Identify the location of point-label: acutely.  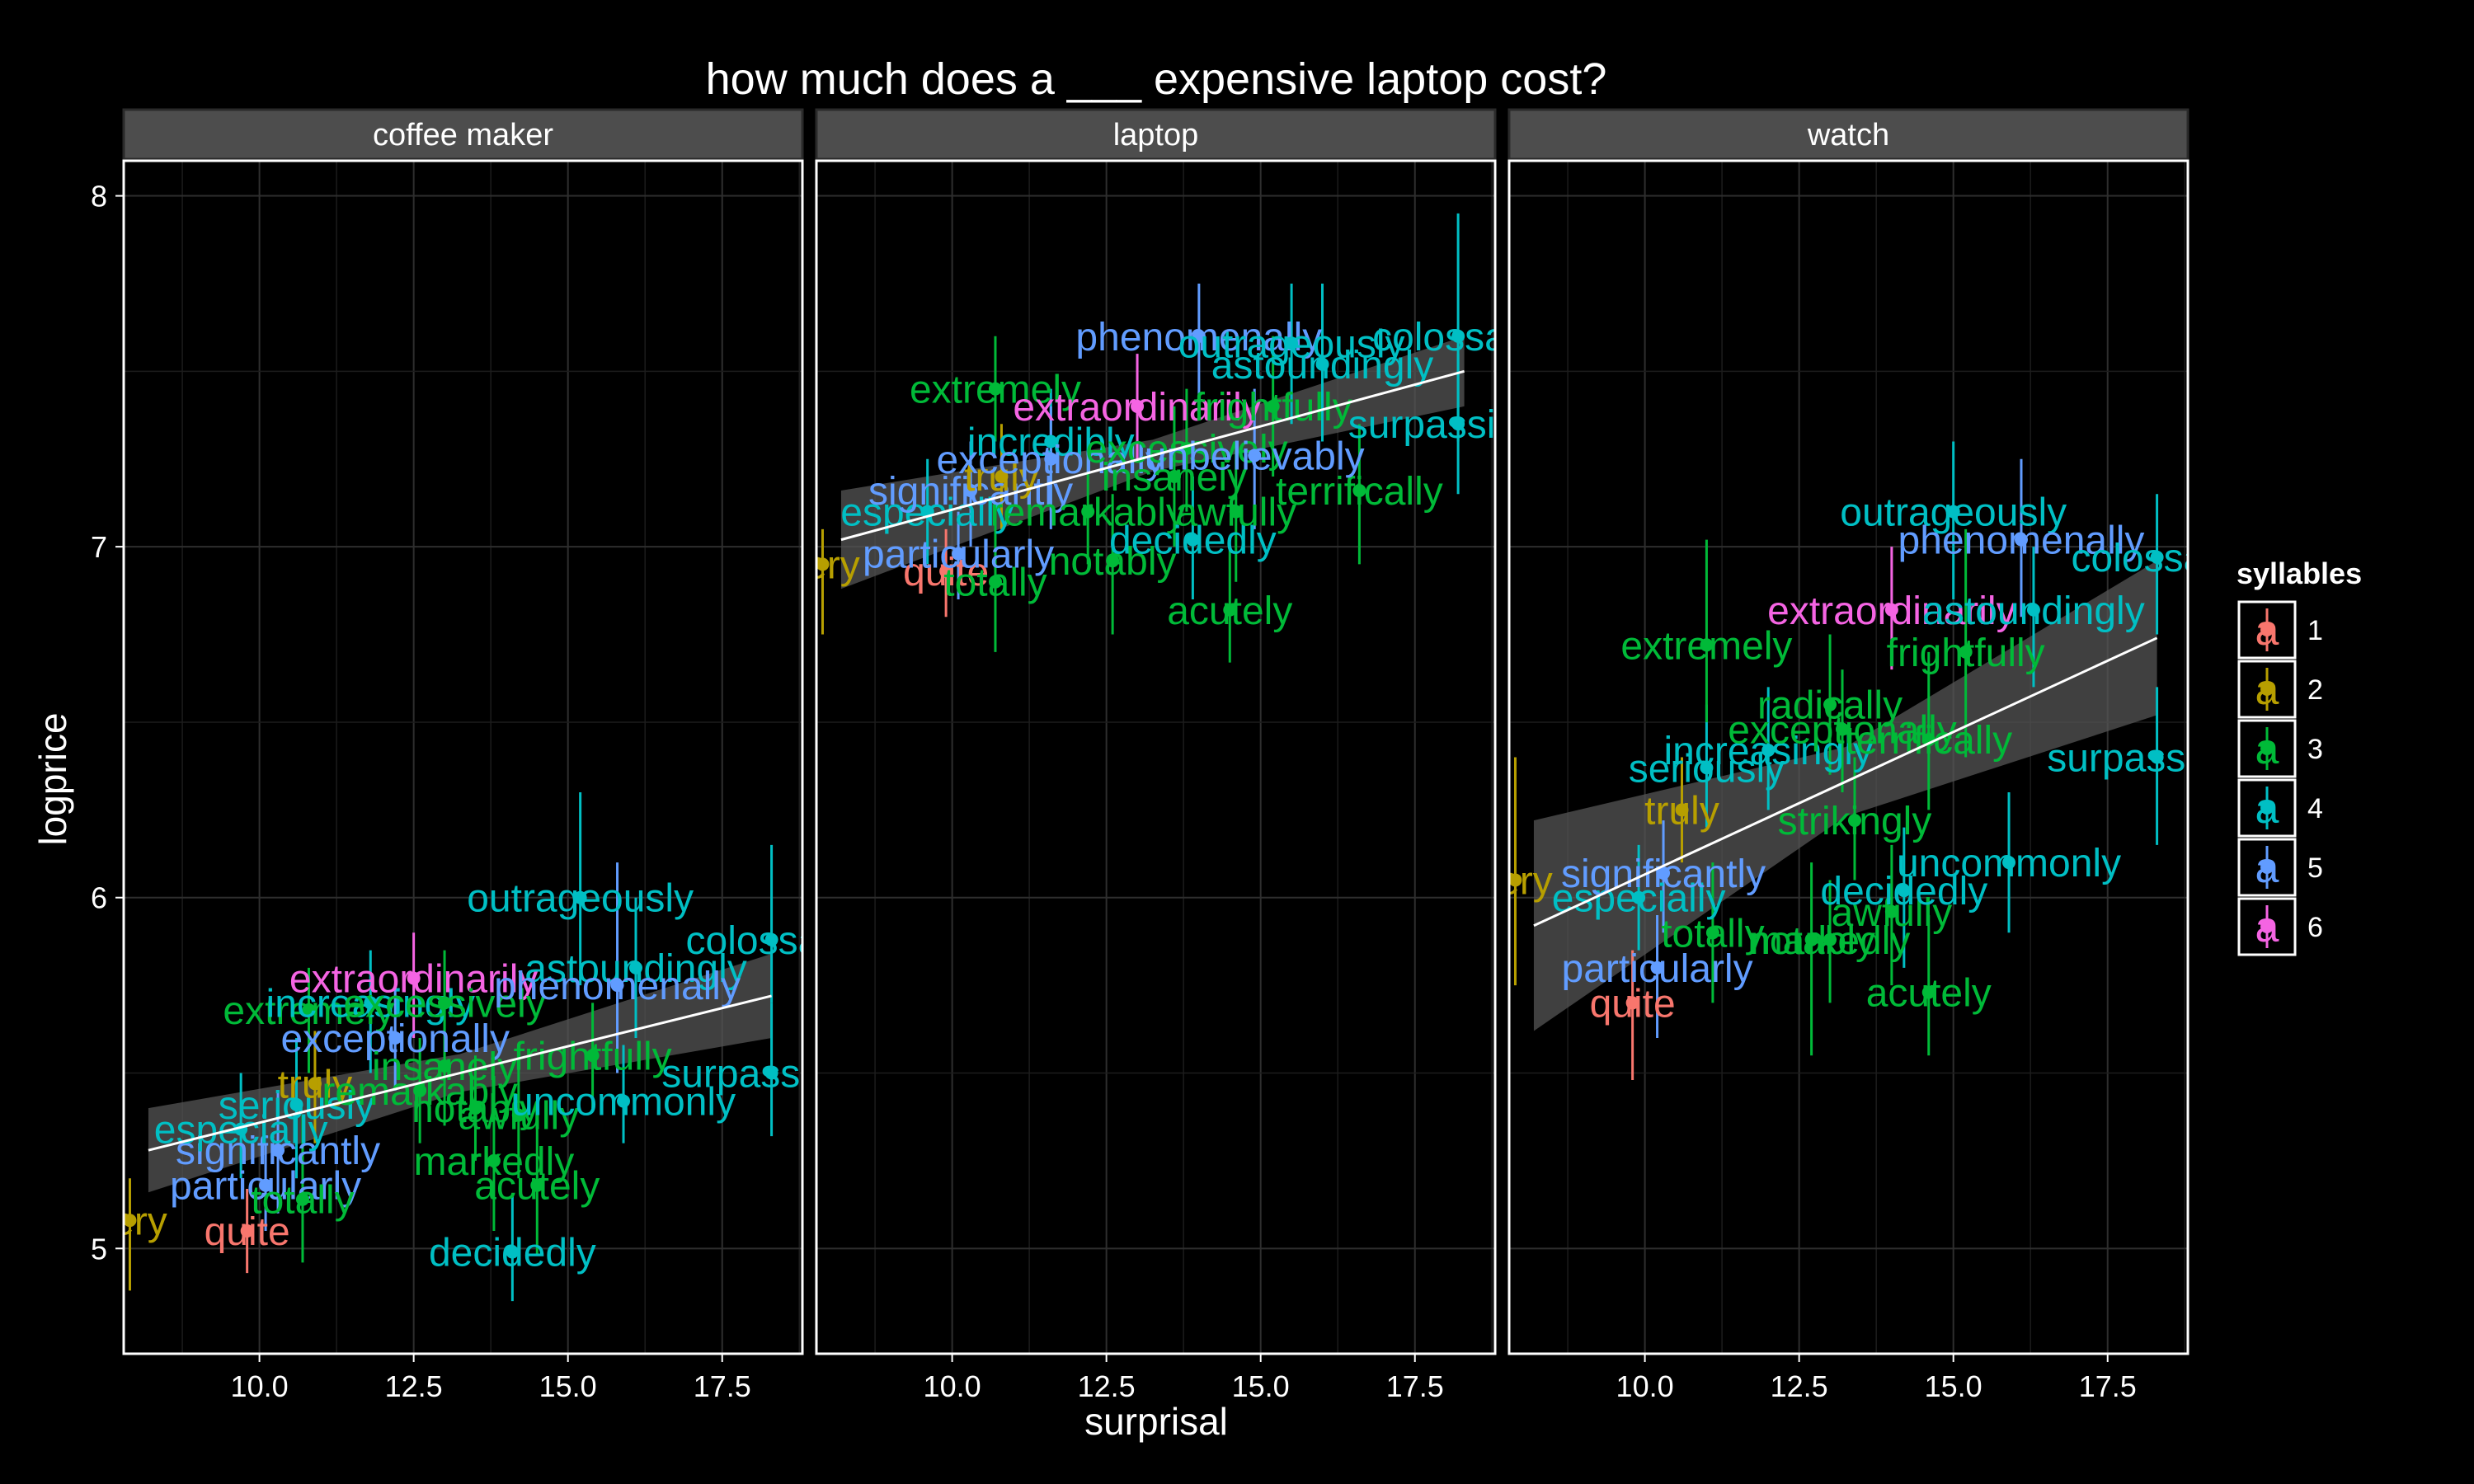
(1229, 611).